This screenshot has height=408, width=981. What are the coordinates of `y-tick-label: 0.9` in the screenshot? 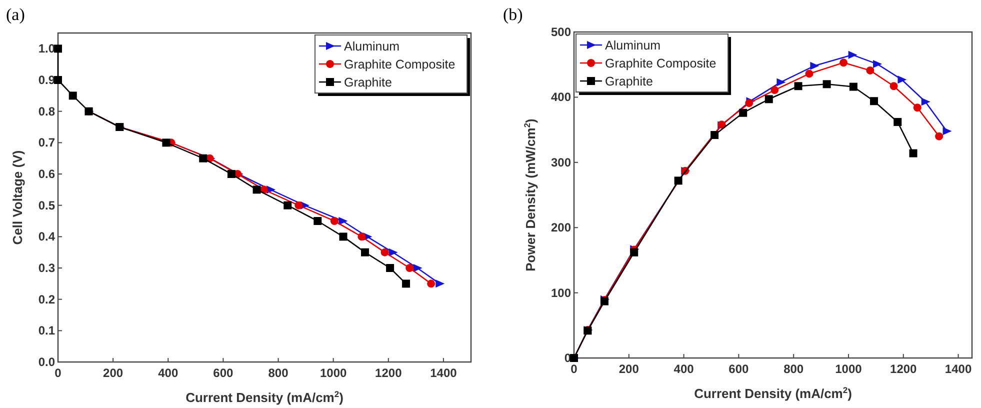 It's located at (47, 80).